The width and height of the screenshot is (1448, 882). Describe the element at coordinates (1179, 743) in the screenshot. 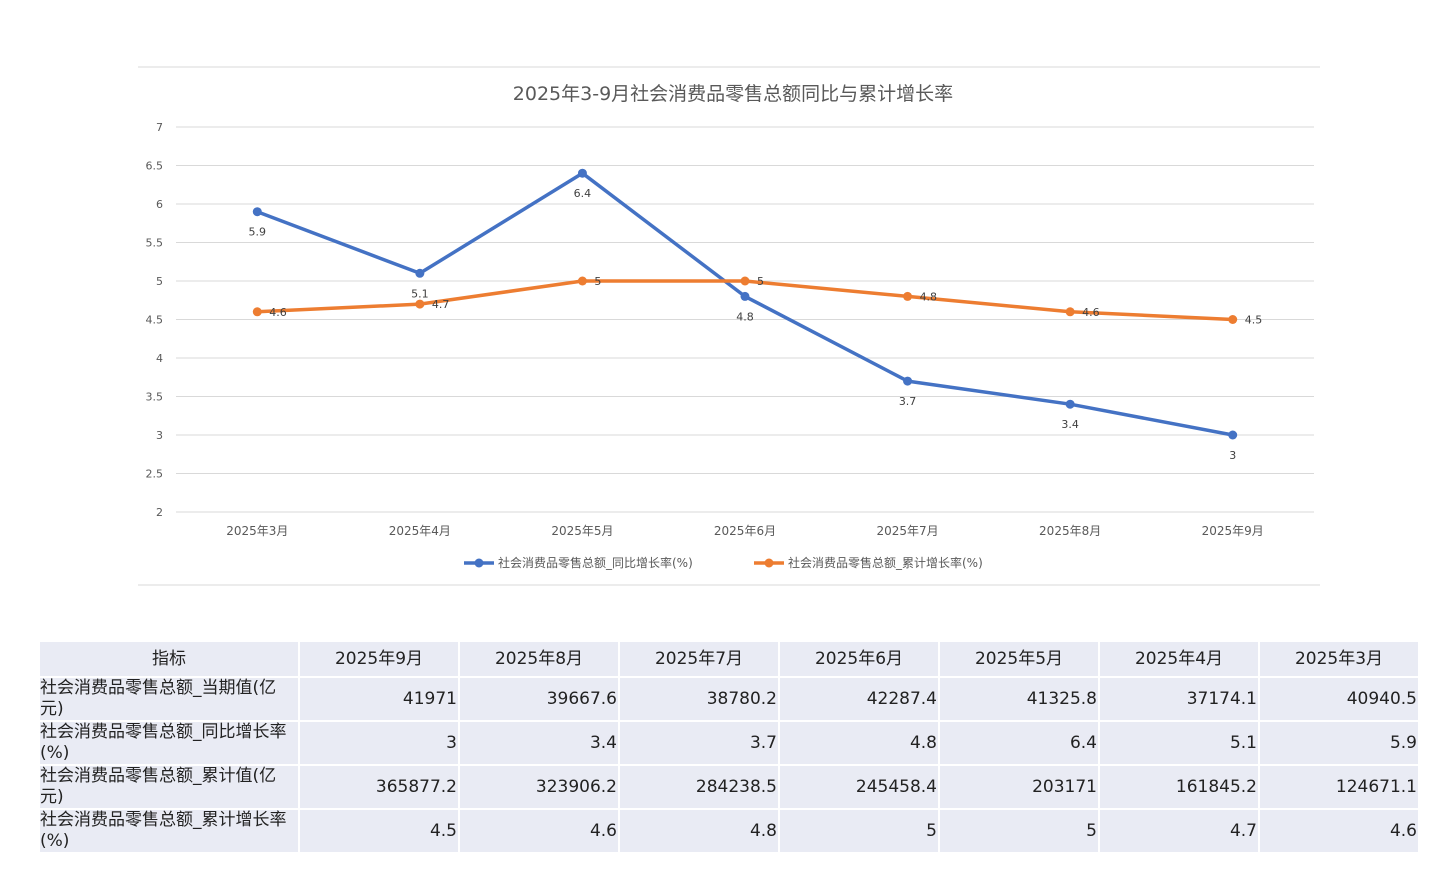

I see `table-cell: 5.1` at that location.